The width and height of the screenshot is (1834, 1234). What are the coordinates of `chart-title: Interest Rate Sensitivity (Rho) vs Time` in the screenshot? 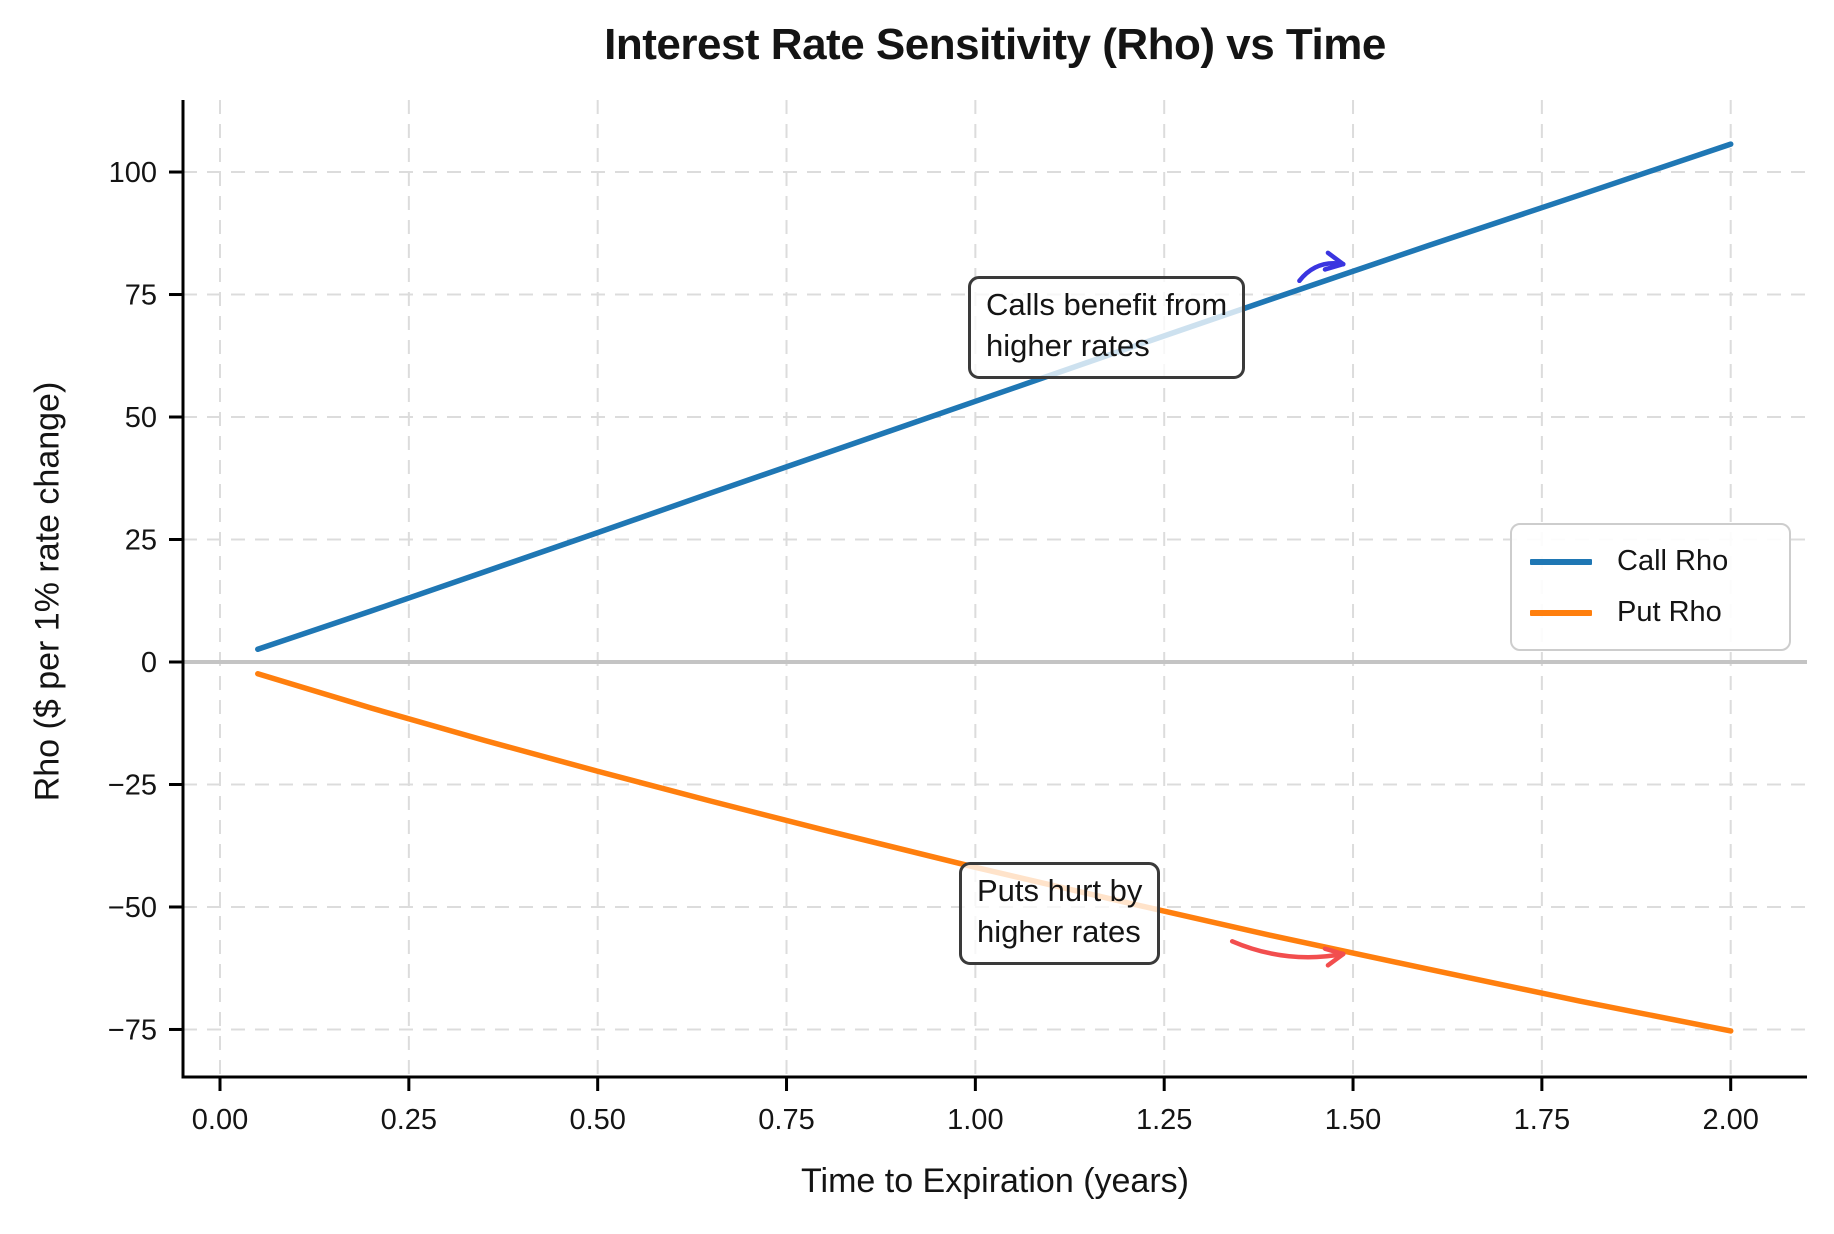 It's located at (995, 44).